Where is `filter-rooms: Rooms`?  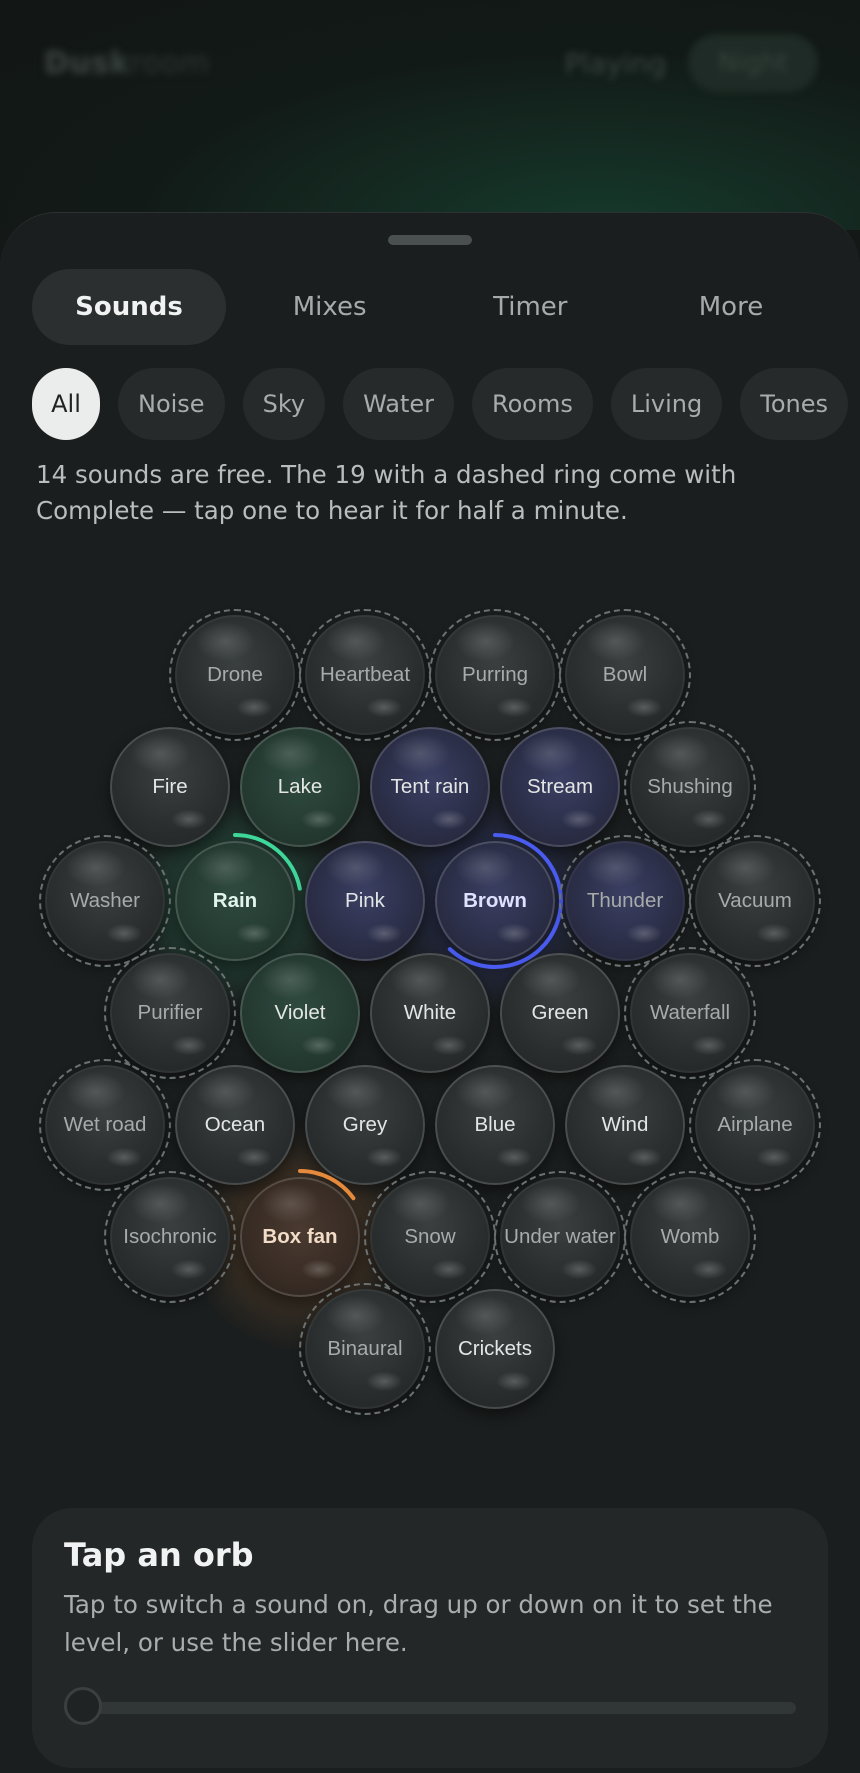
filter-rooms: Rooms is located at coordinates (532, 404).